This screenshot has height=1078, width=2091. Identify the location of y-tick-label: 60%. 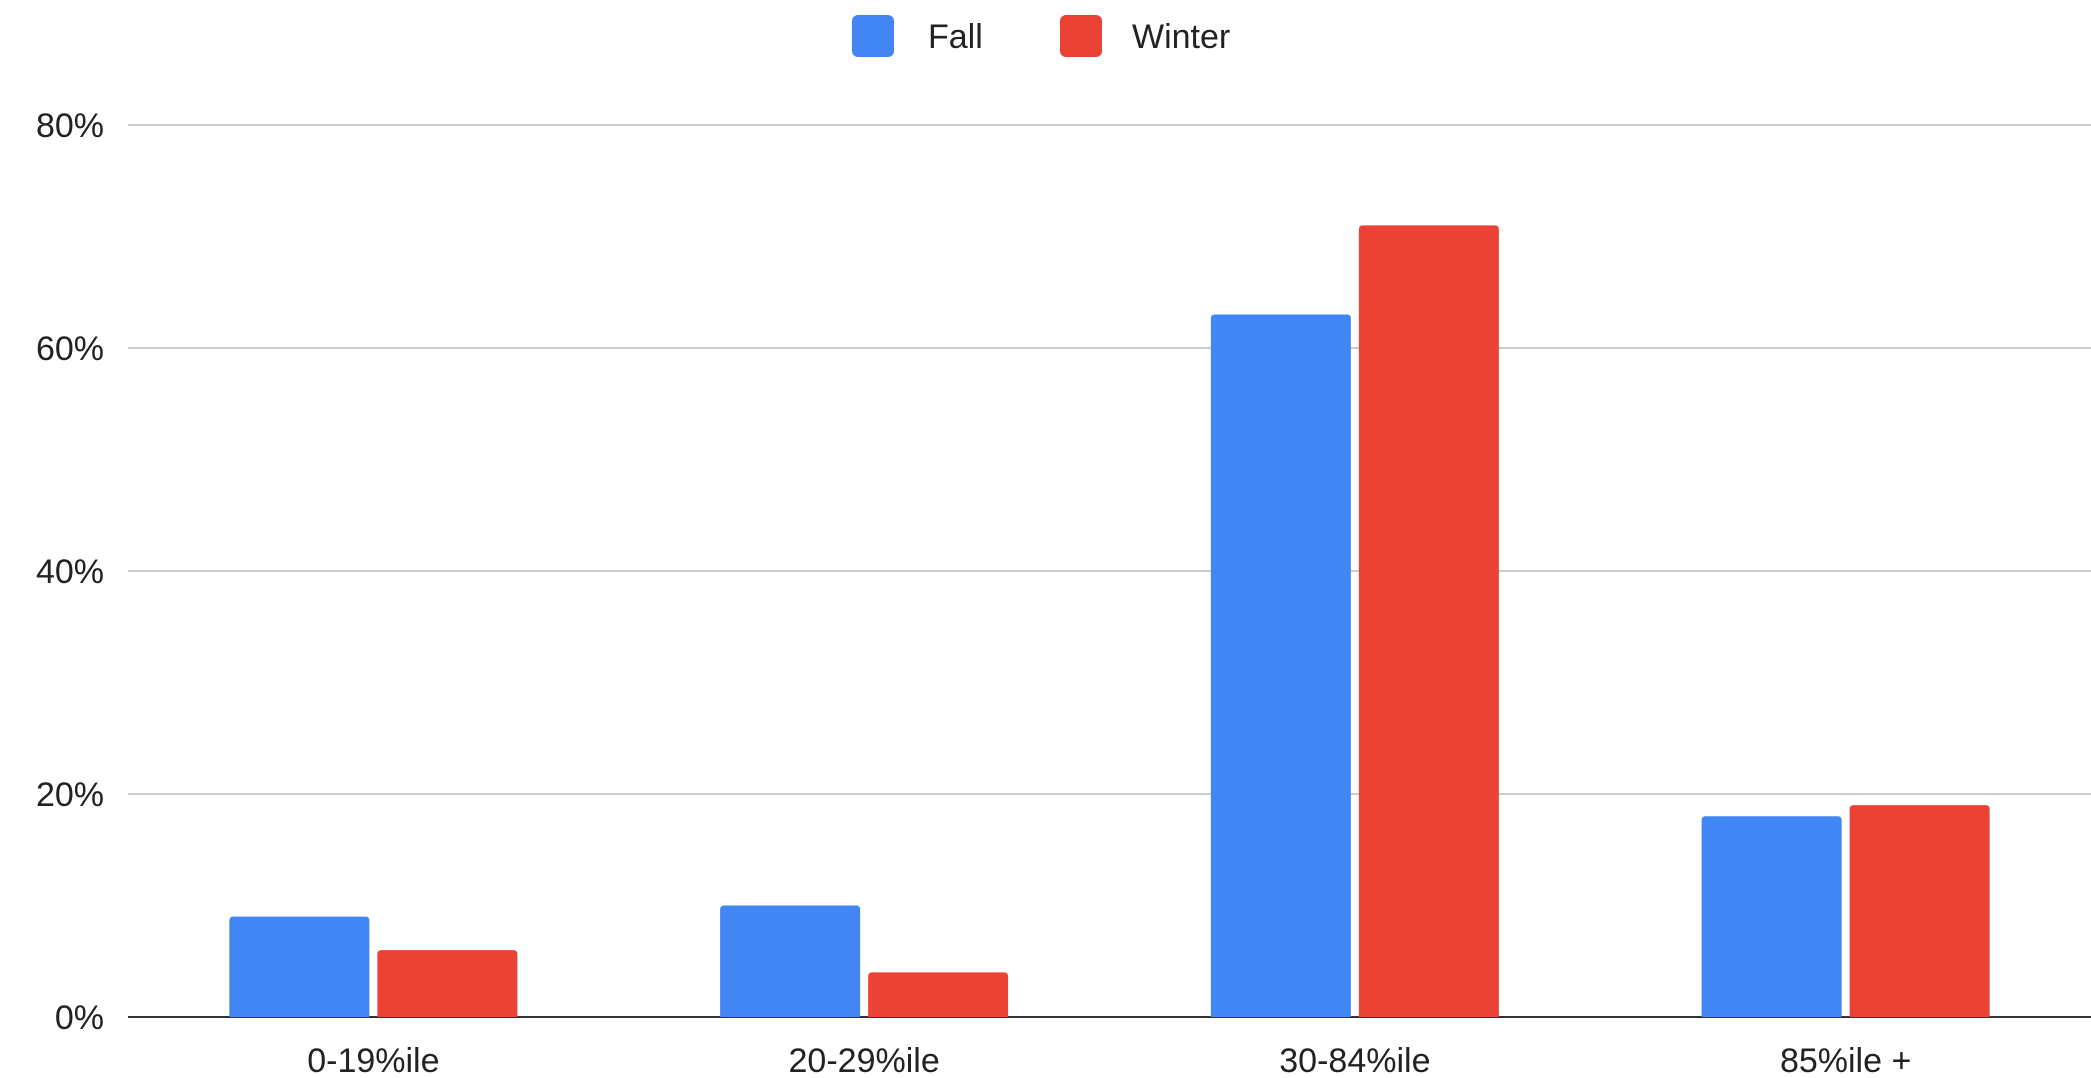
(70, 349).